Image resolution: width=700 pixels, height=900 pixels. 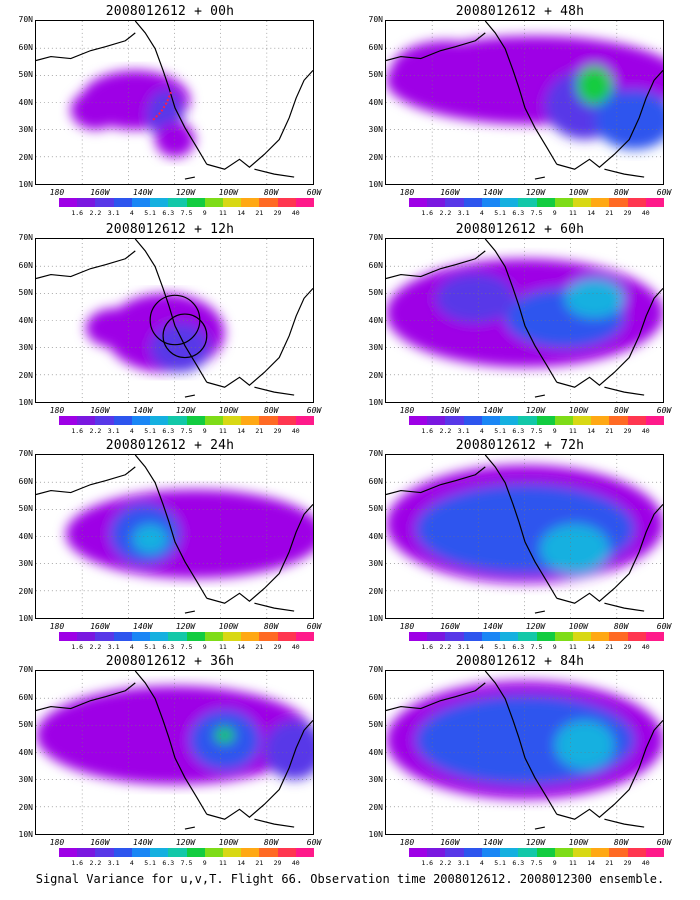 I want to click on panel-title: 2008012612 + 84h, so click(x=520, y=661).